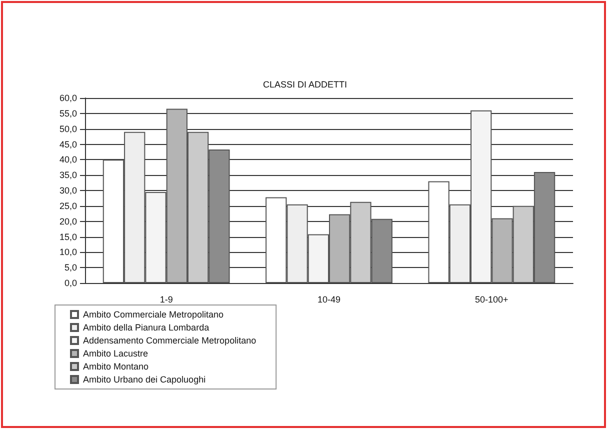 This screenshot has width=611, height=432. What do you see at coordinates (169, 341) in the screenshot?
I see `legend-label: Addensamento Commerciale Metropolitano` at bounding box center [169, 341].